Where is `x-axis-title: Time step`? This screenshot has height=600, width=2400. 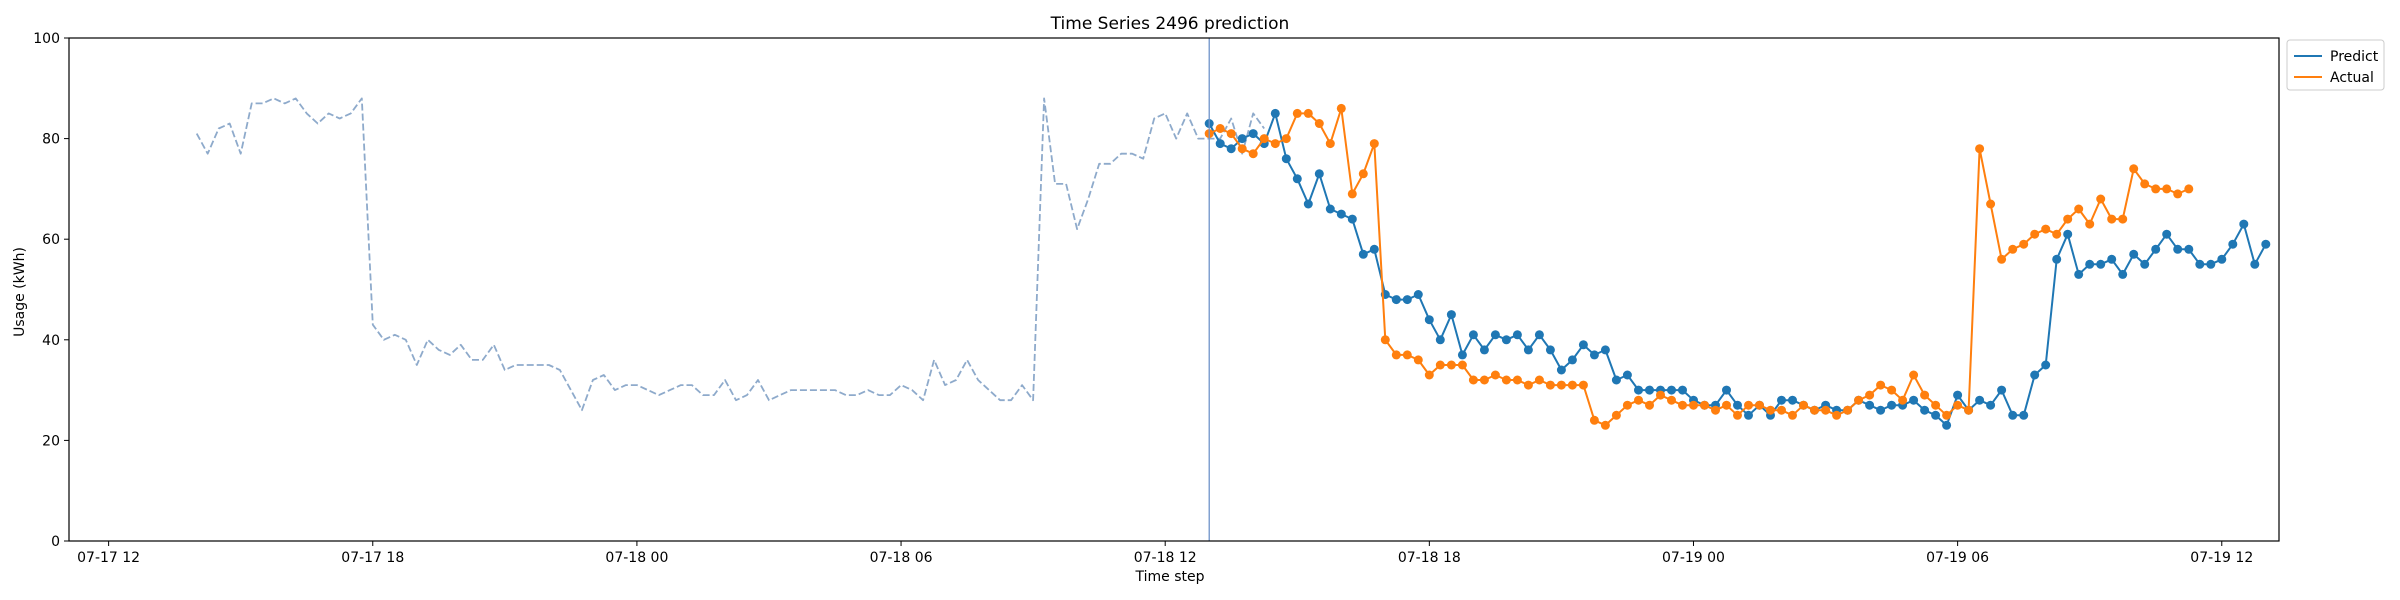 x-axis-title: Time step is located at coordinates (1170, 577).